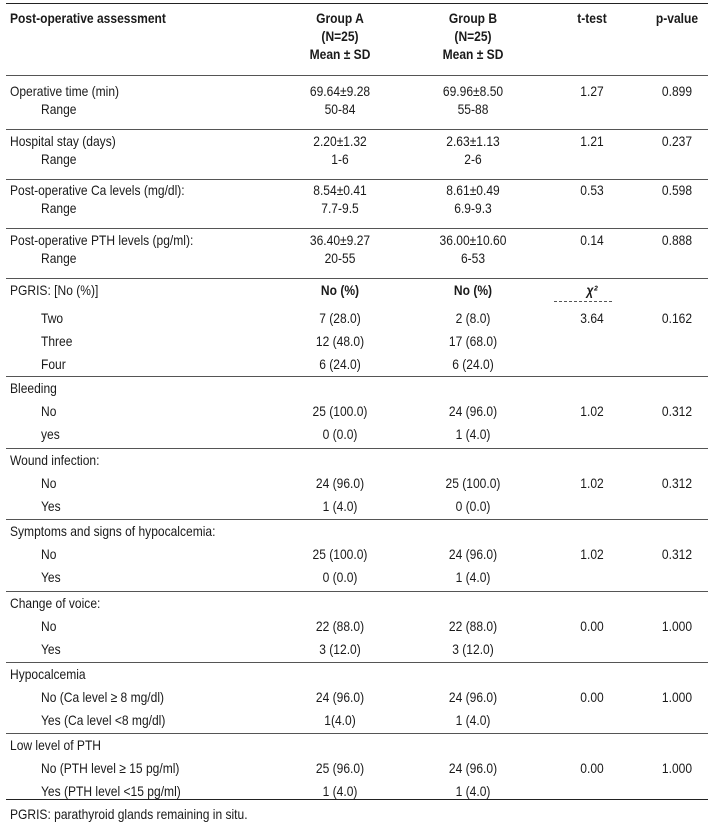 The width and height of the screenshot is (713, 827). I want to click on header-group-a-n: (N=25), so click(340, 36).